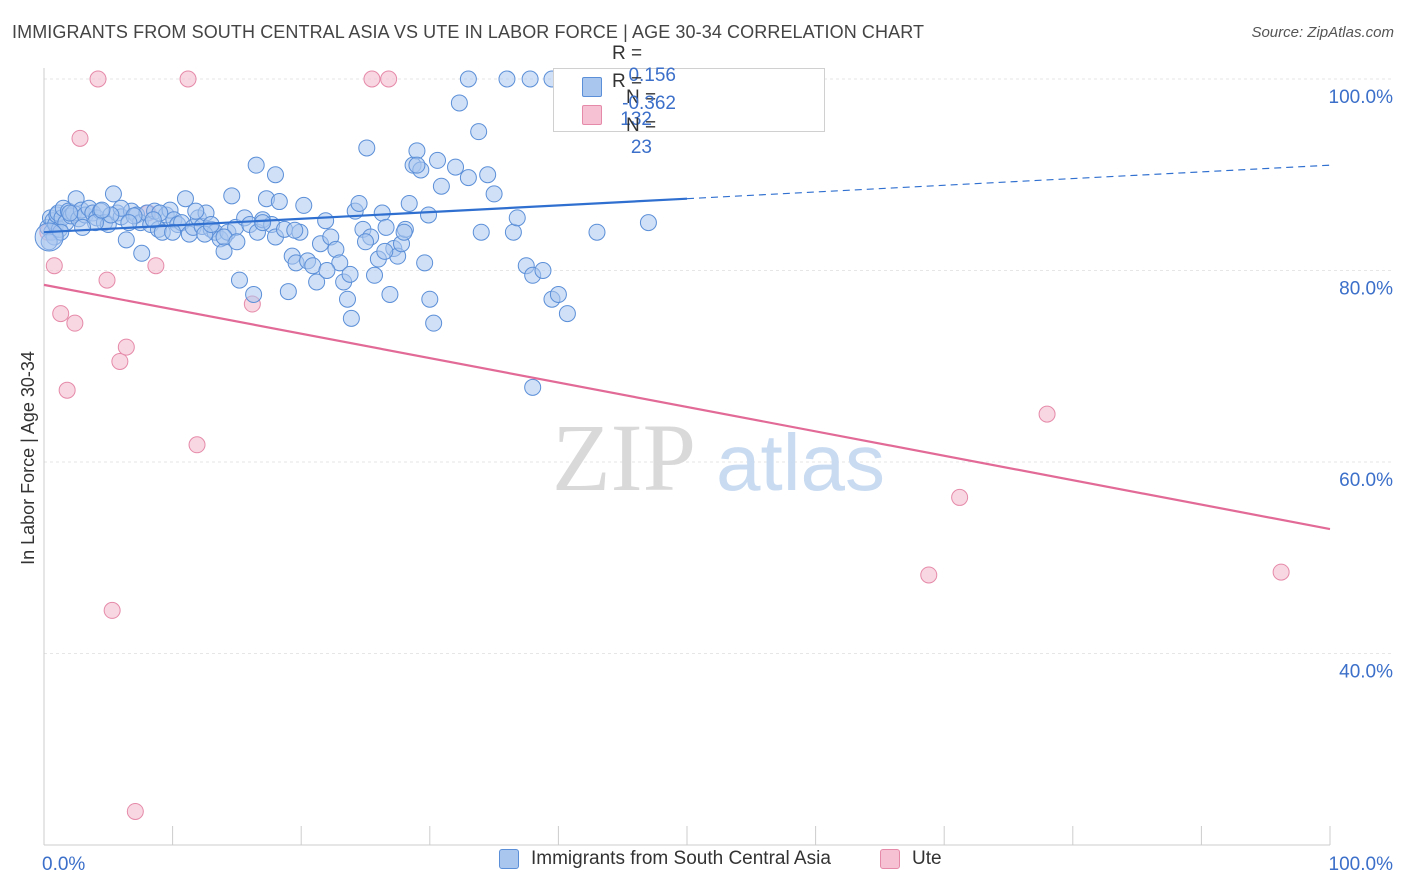 This screenshot has width=1406, height=892. Describe the element at coordinates (365, 215) in the screenshot. I see `immigrants-trend-line` at that location.